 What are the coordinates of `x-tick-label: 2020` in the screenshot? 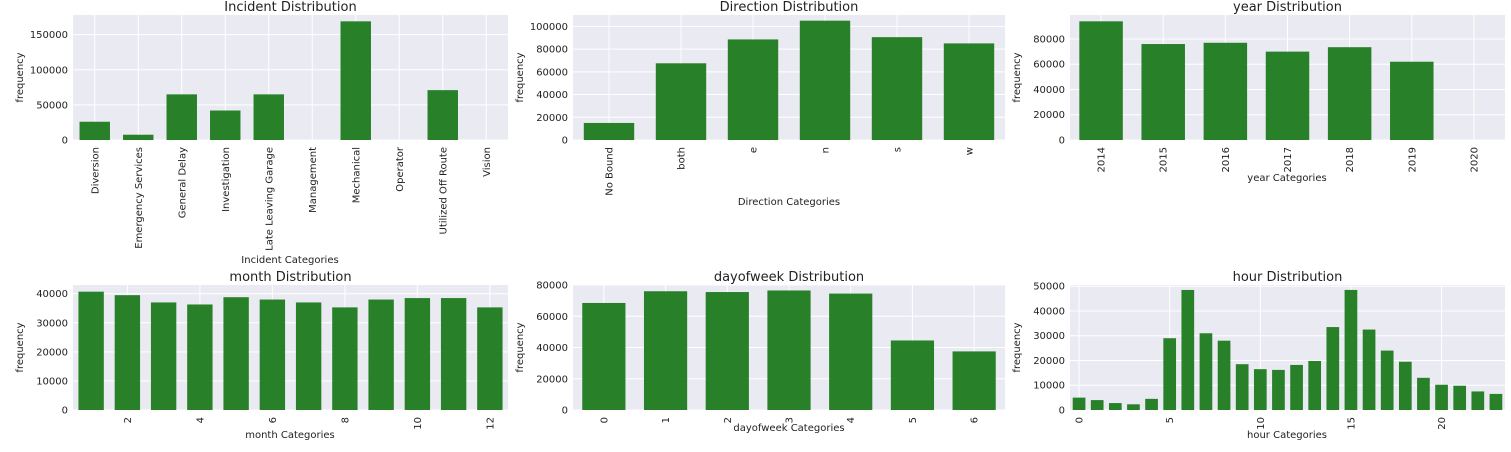 It's located at (1474, 159).